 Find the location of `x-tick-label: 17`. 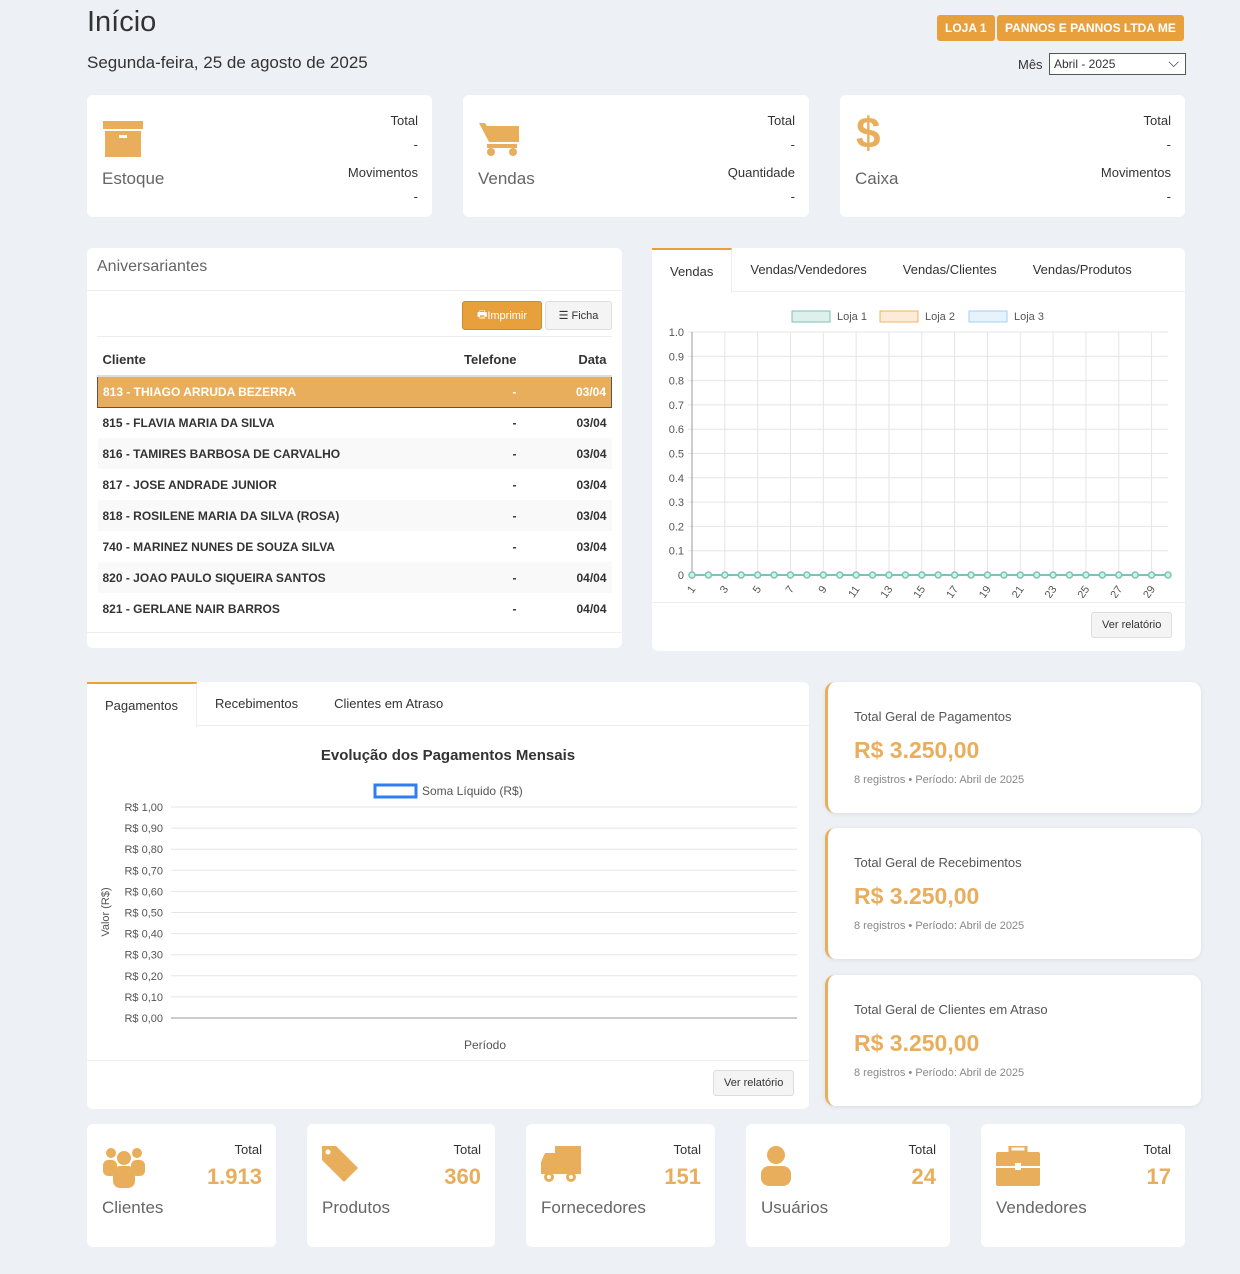

x-tick-label: 17 is located at coordinates (952, 591).